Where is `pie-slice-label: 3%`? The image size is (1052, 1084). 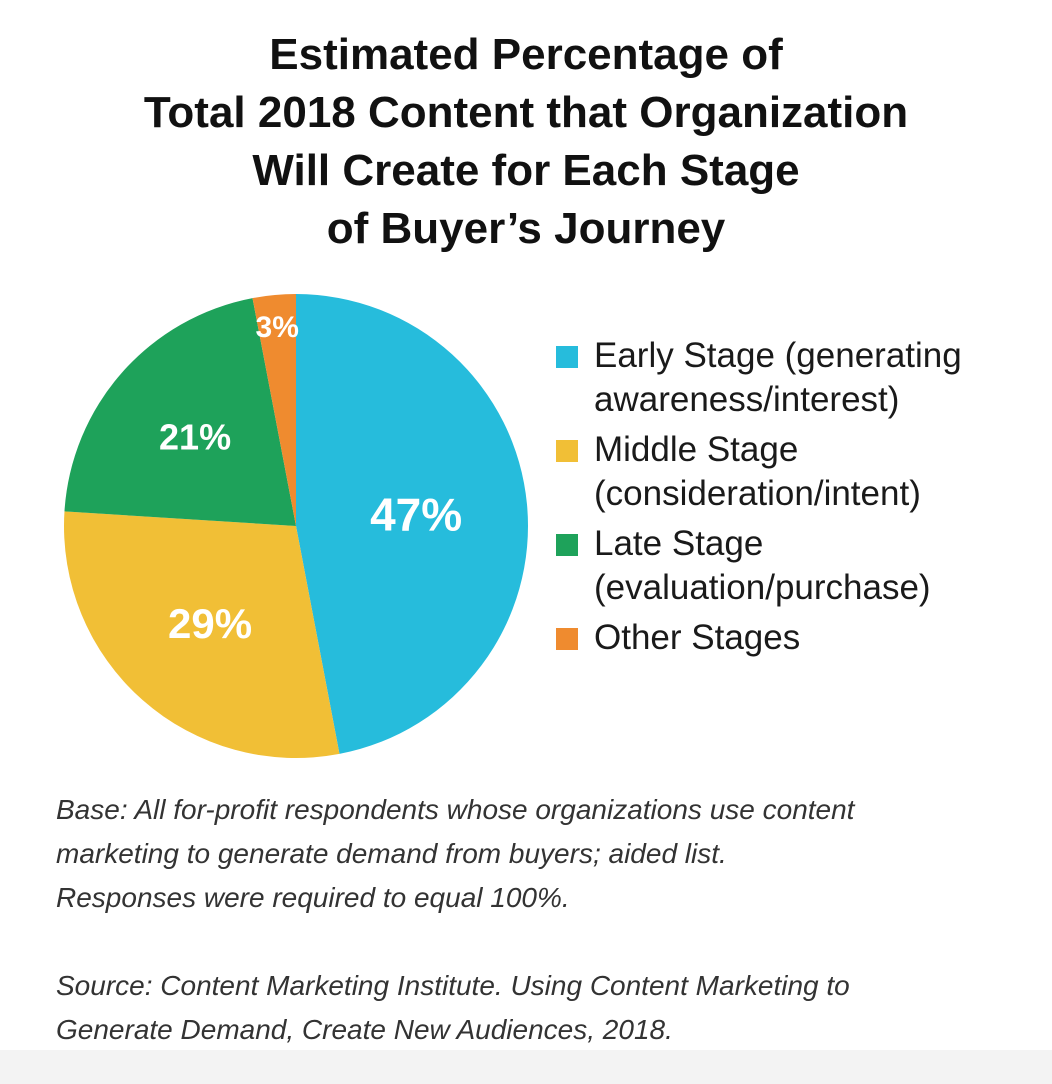 pie-slice-label: 3% is located at coordinates (277, 327).